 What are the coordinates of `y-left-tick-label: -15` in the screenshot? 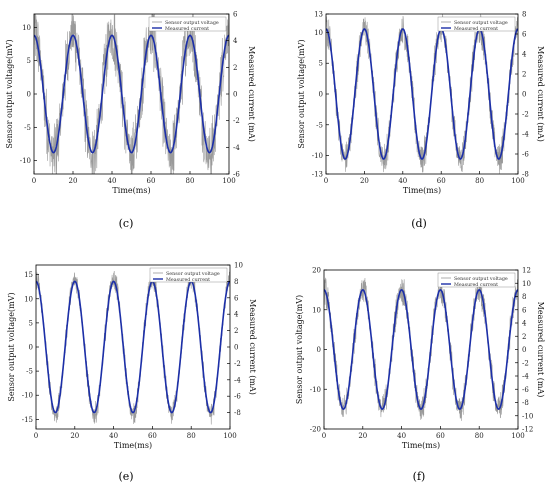 It's located at (27, 420).